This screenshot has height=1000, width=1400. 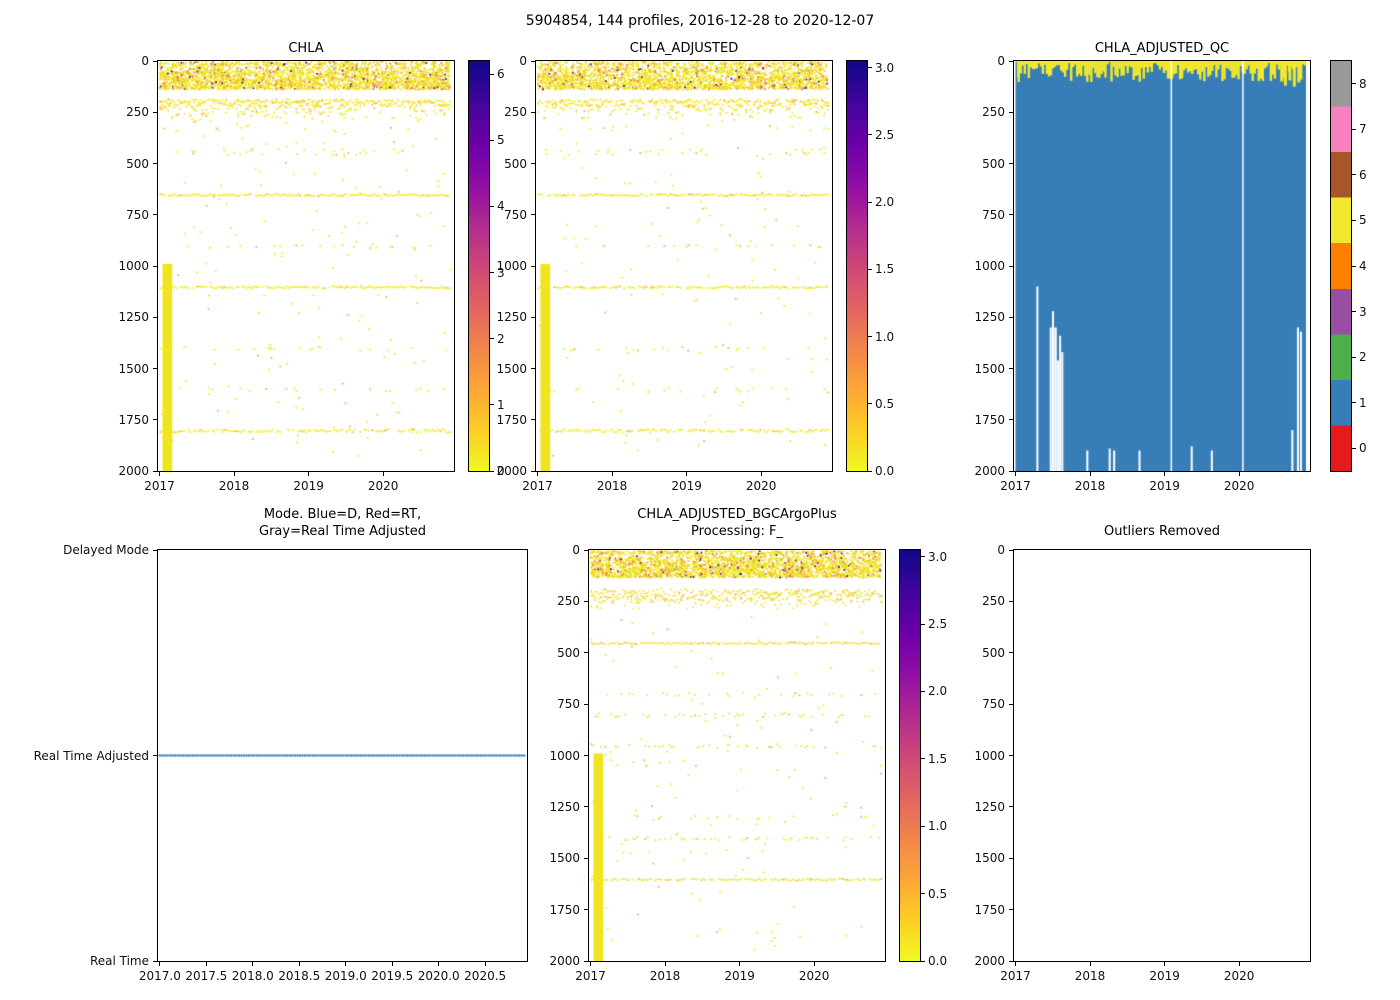 What do you see at coordinates (501, 74) in the screenshot?
I see `tick-label: 6` at bounding box center [501, 74].